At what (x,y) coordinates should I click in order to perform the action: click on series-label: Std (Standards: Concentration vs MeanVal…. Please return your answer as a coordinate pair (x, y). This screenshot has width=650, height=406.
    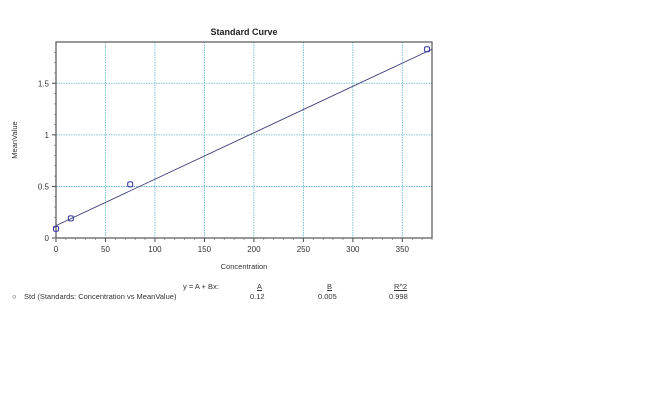
    Looking at the image, I should click on (100, 296).